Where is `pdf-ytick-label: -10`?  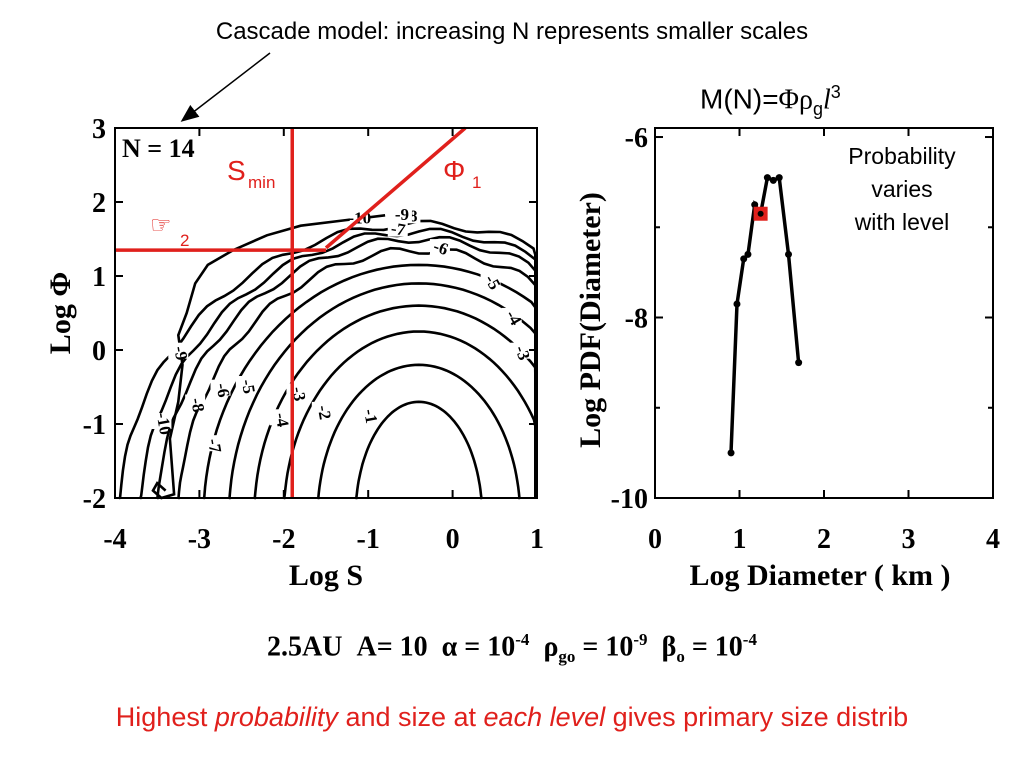 pdf-ytick-label: -10 is located at coordinates (629, 499).